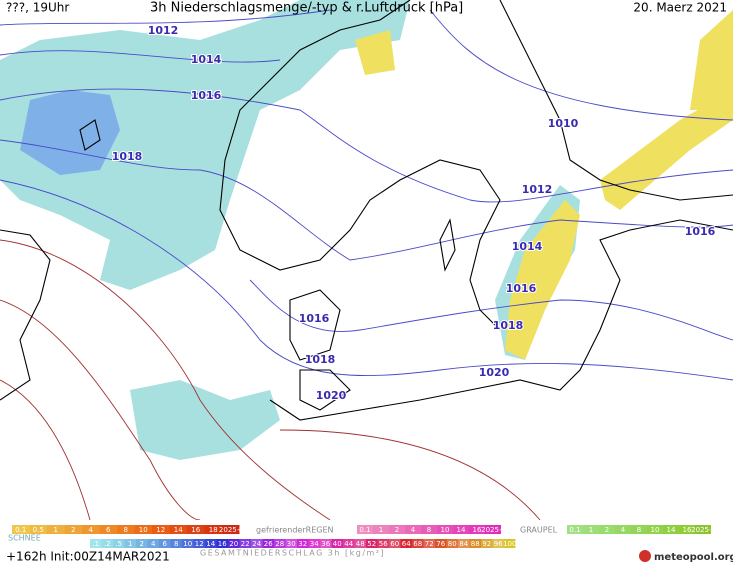  Describe the element at coordinates (302, 544) in the screenshot. I see `legend-step: 32` at that location.